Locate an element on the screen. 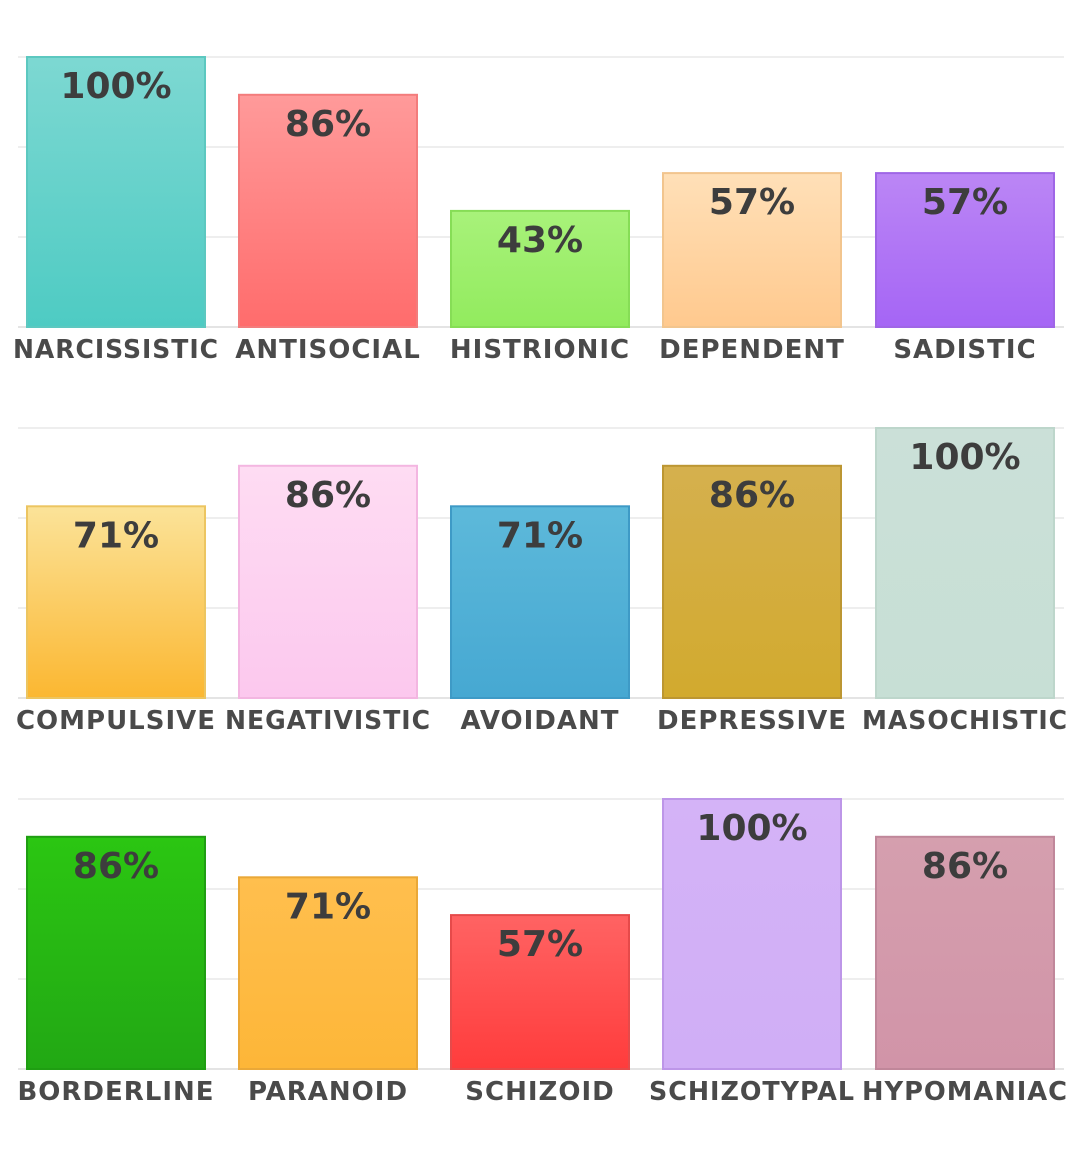  bar-histrionic is located at coordinates (540, 268).